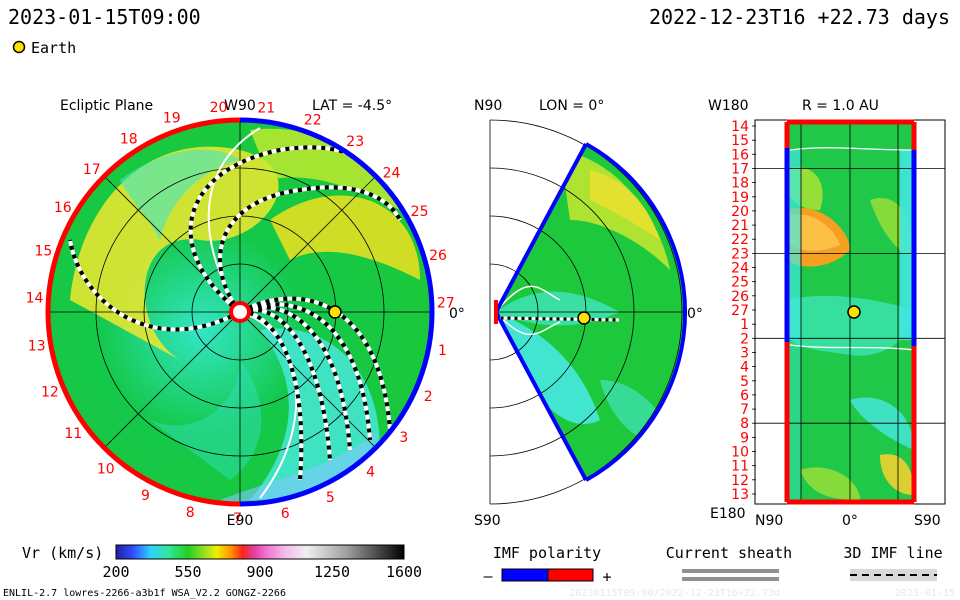  Describe the element at coordinates (266, 109) in the screenshot. I see `ecliptic-rotation-label: 21` at that location.